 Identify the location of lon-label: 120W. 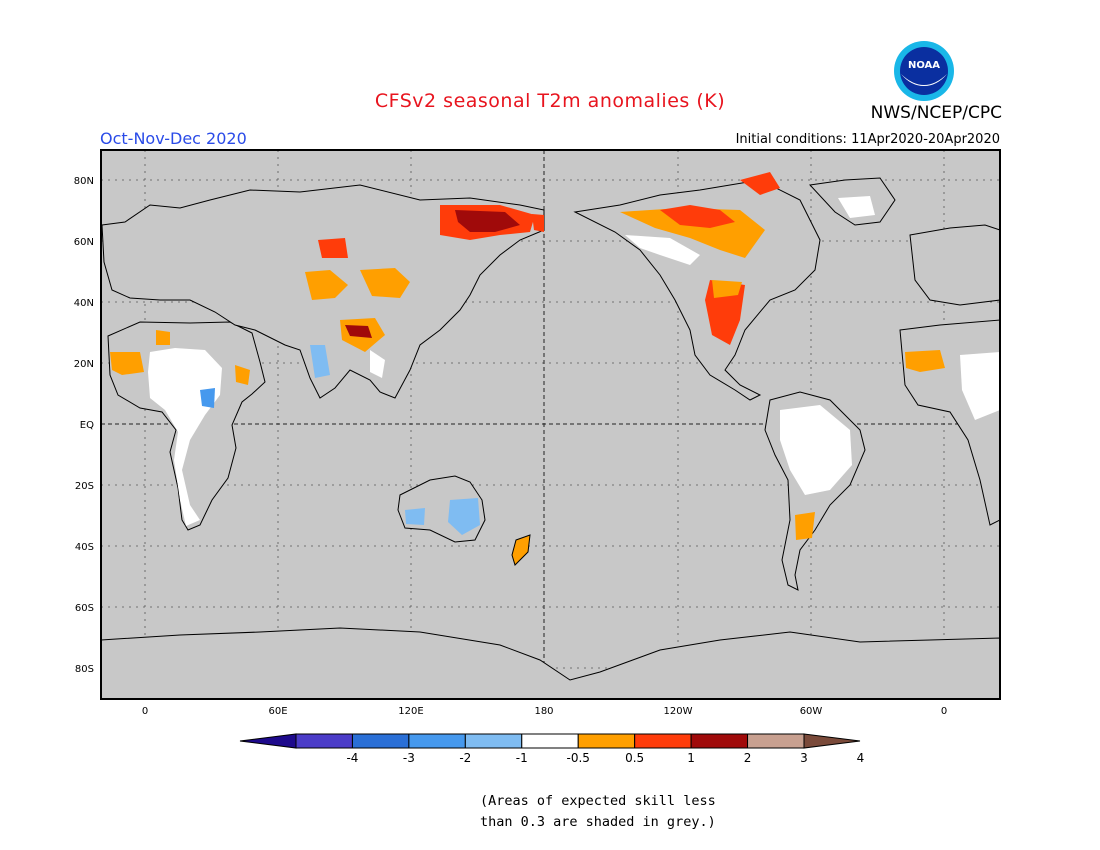
(678, 711).